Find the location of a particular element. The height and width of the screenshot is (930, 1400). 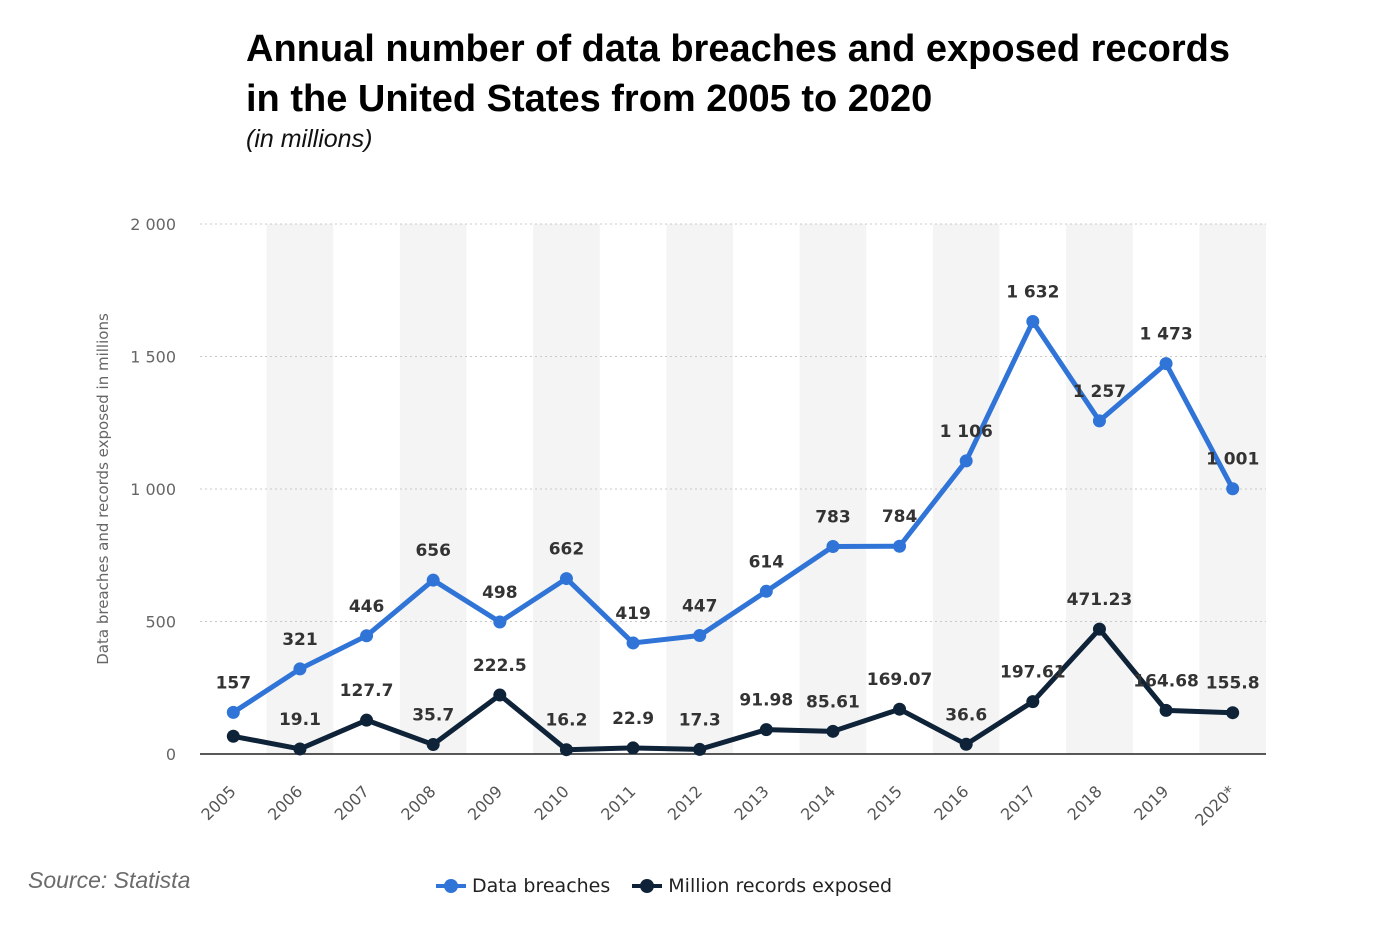

data-label: 1 106 is located at coordinates (966, 432).